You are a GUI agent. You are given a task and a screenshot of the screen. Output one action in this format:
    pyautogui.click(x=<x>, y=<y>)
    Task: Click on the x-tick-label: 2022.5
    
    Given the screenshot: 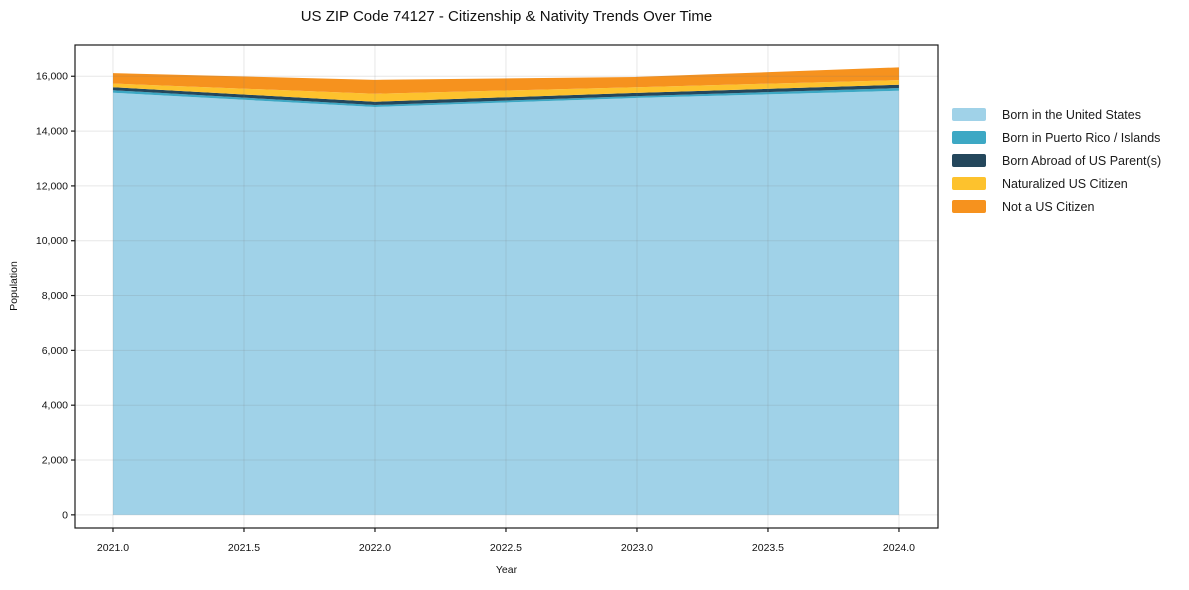 What is the action you would take?
    pyautogui.click(x=506, y=548)
    